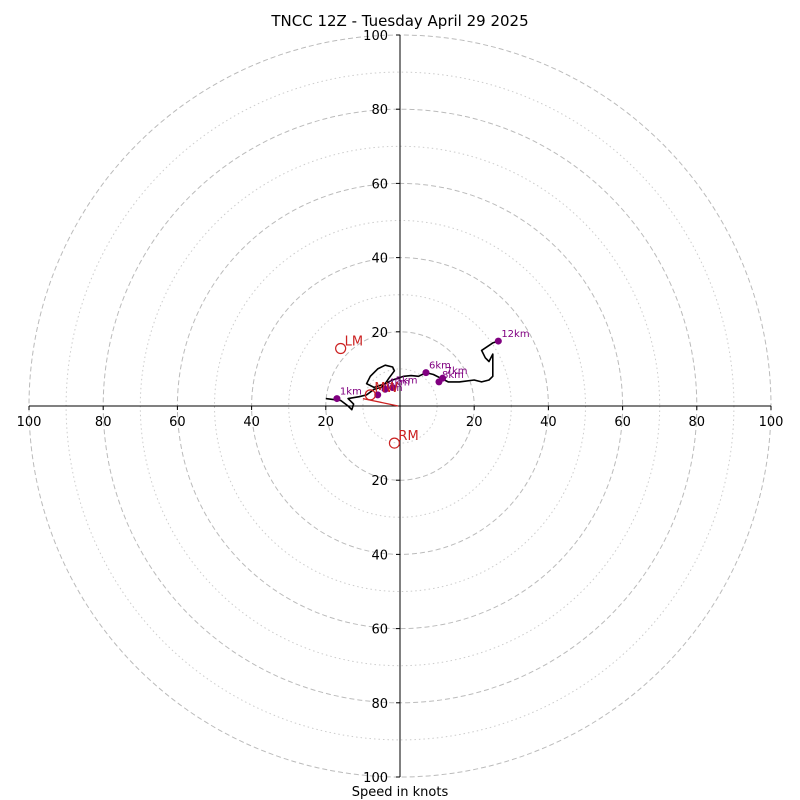 The width and height of the screenshot is (800, 800). I want to click on height-label-1km: 1km, so click(351, 392).